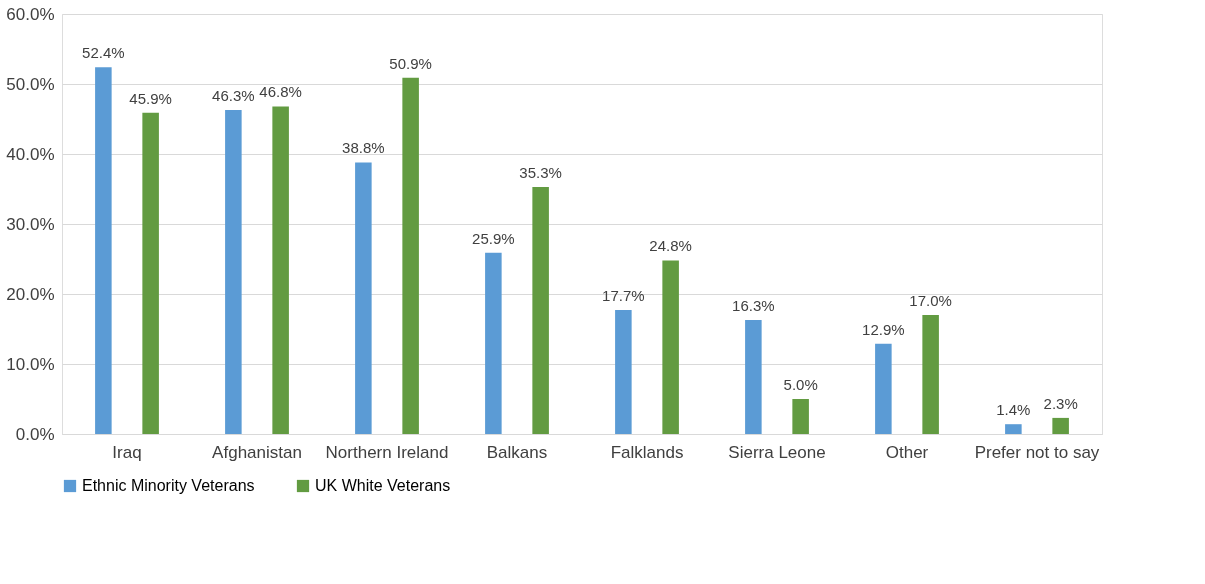 The height and width of the screenshot is (584, 1205). I want to click on y-tick-label: 30.0%, so click(30, 224).